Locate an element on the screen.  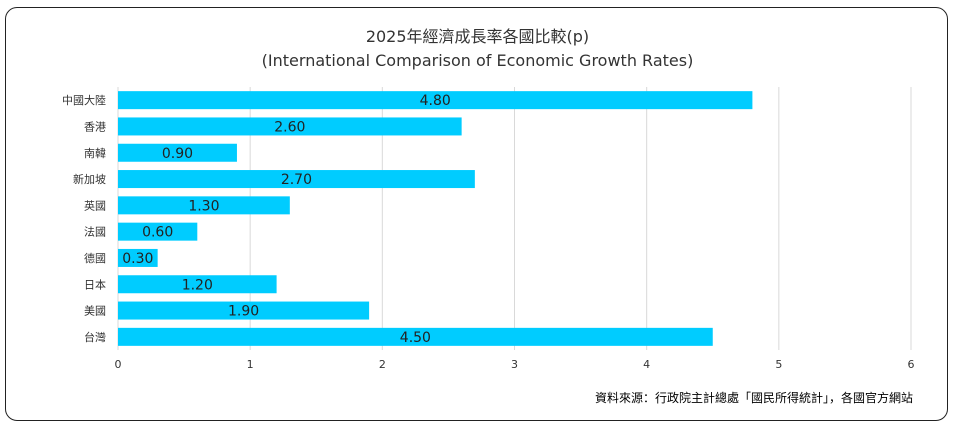
data-label: 1.30 is located at coordinates (203, 206).